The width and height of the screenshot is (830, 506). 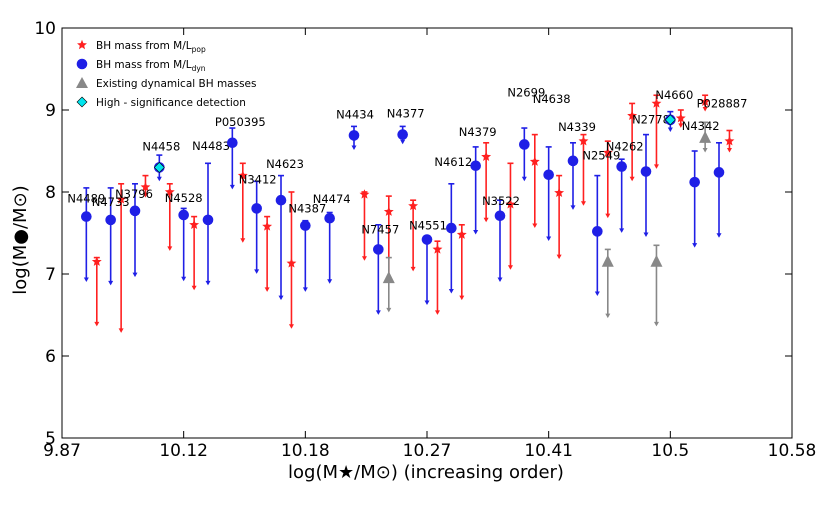 I want to click on existing-triangle-N4342, so click(x=705, y=136).